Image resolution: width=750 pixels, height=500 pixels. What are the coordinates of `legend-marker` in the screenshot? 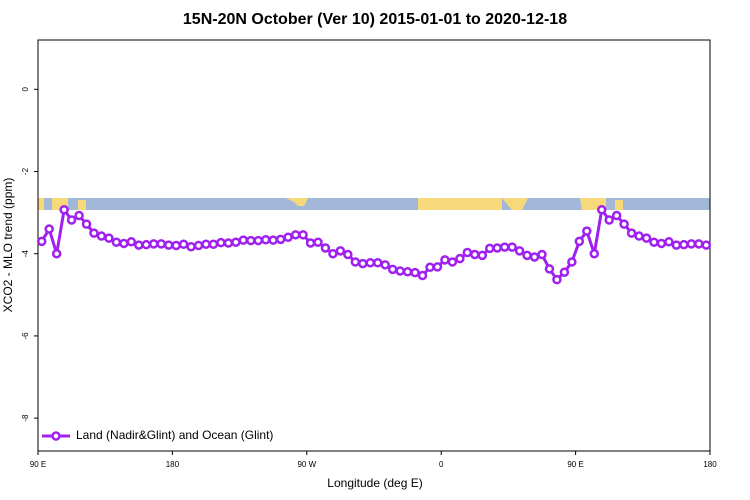 It's located at (56, 436).